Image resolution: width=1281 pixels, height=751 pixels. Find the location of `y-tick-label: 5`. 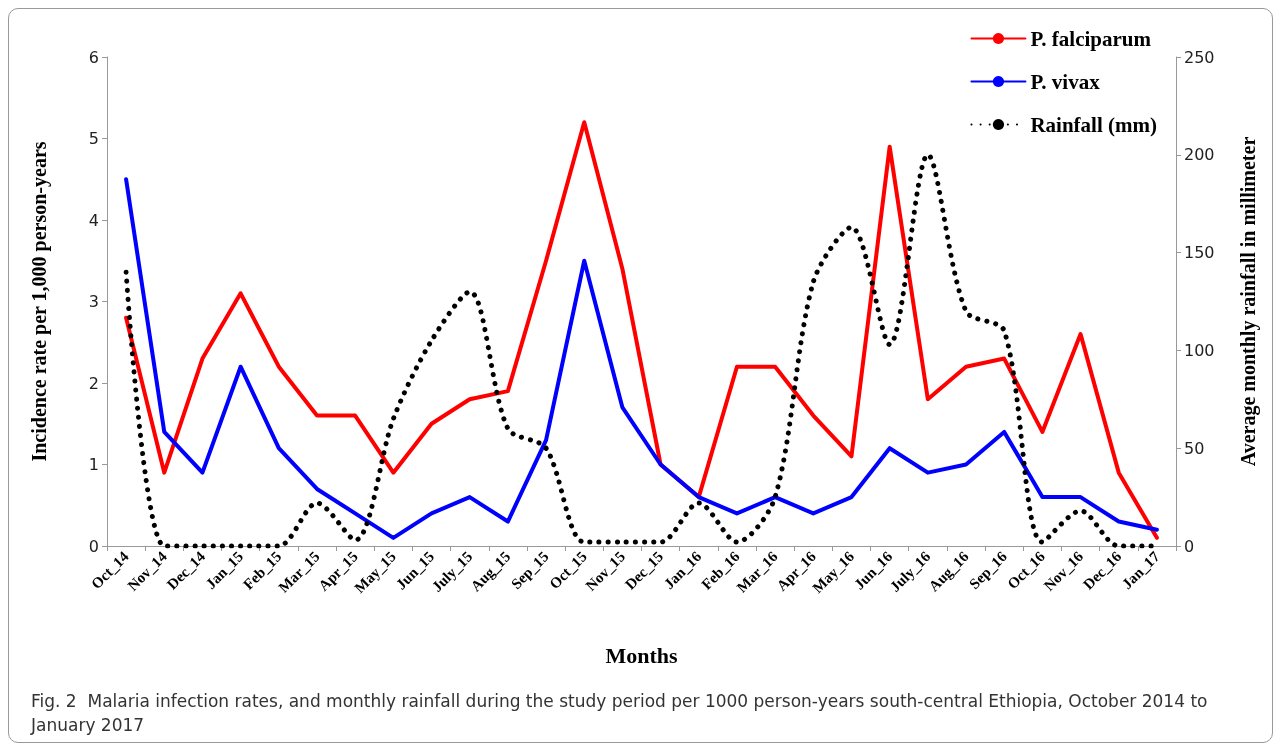

y-tick-label: 5 is located at coordinates (93, 138).